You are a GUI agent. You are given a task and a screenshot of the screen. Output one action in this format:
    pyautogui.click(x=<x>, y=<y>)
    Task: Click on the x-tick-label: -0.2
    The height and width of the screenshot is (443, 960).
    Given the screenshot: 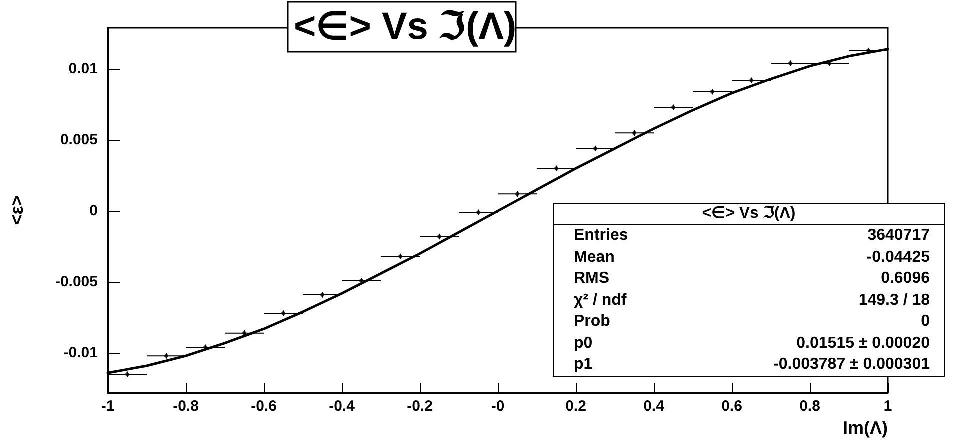 What is the action you would take?
    pyautogui.click(x=420, y=406)
    